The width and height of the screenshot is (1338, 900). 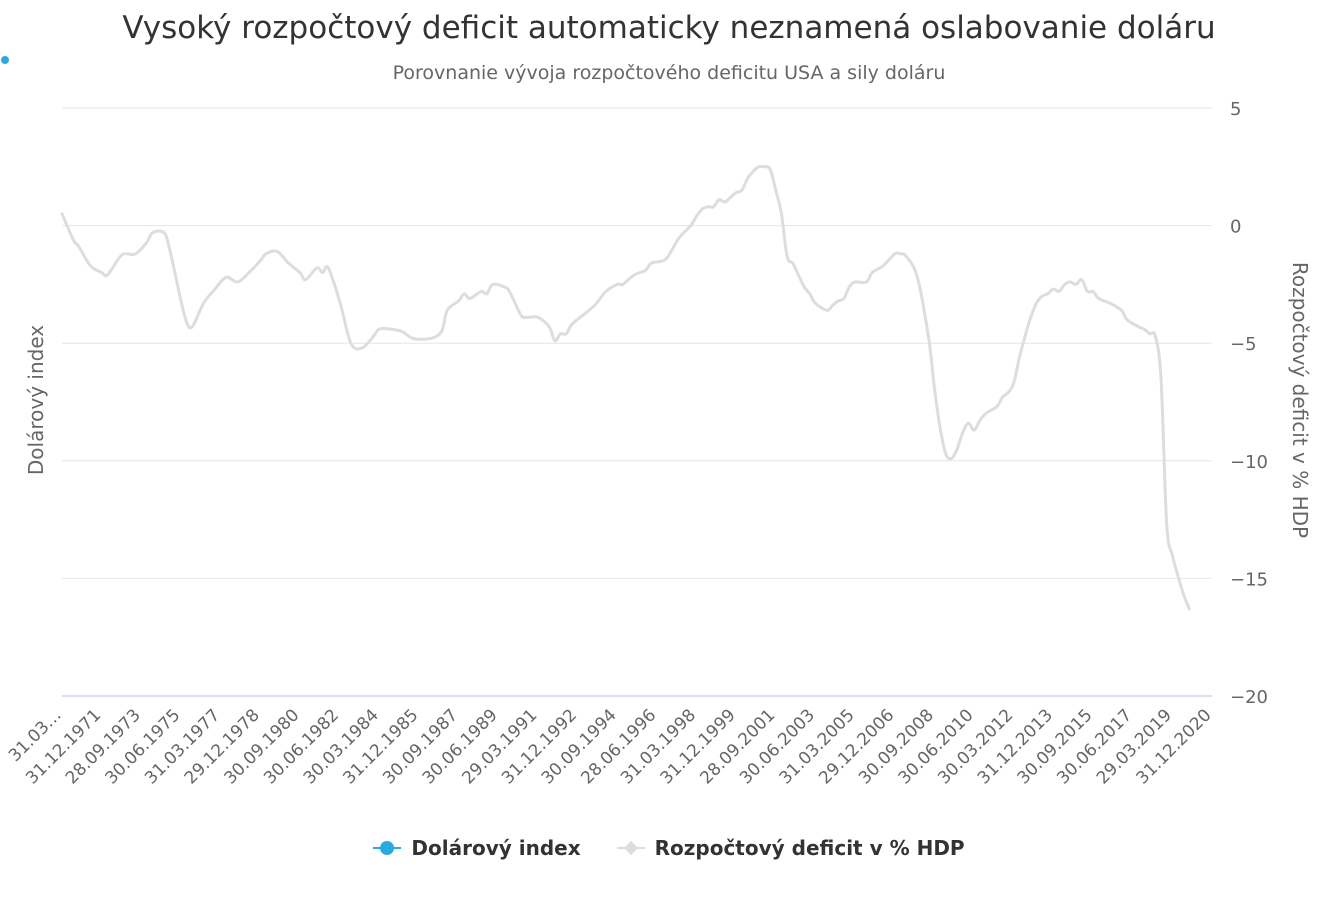 I want to click on legend-item-deficit: Rozpočtový deficit v % HDP, so click(x=790, y=848).